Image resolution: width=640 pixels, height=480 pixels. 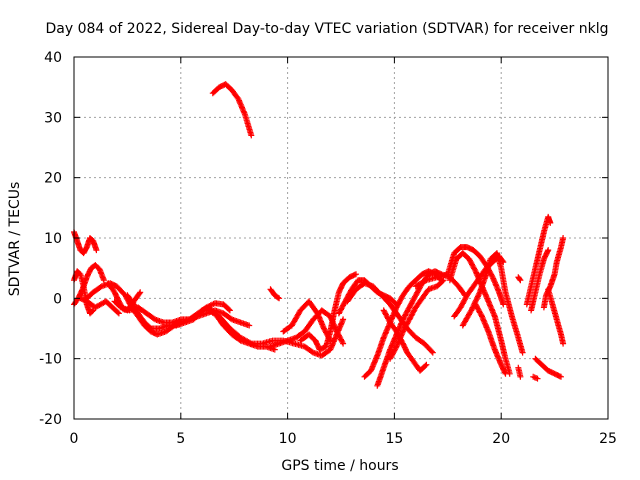 What do you see at coordinates (608, 439) in the screenshot?
I see `x-tick-label: 25` at bounding box center [608, 439].